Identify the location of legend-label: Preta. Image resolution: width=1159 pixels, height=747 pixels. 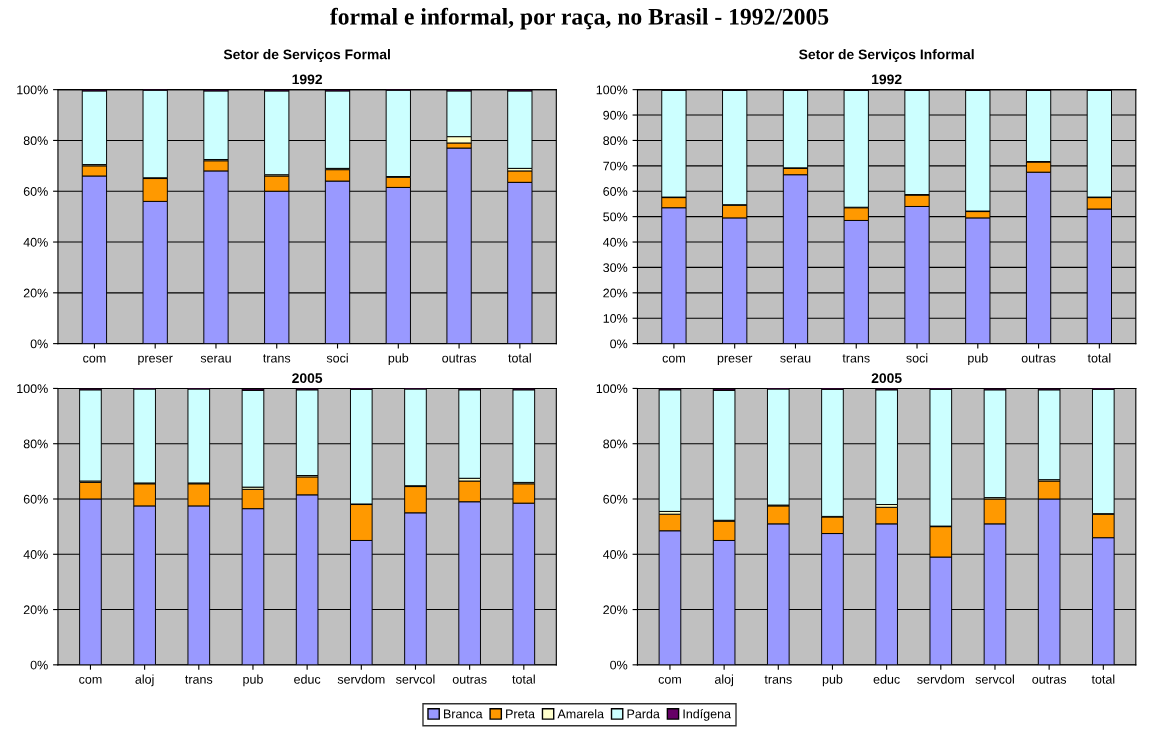
(520, 714).